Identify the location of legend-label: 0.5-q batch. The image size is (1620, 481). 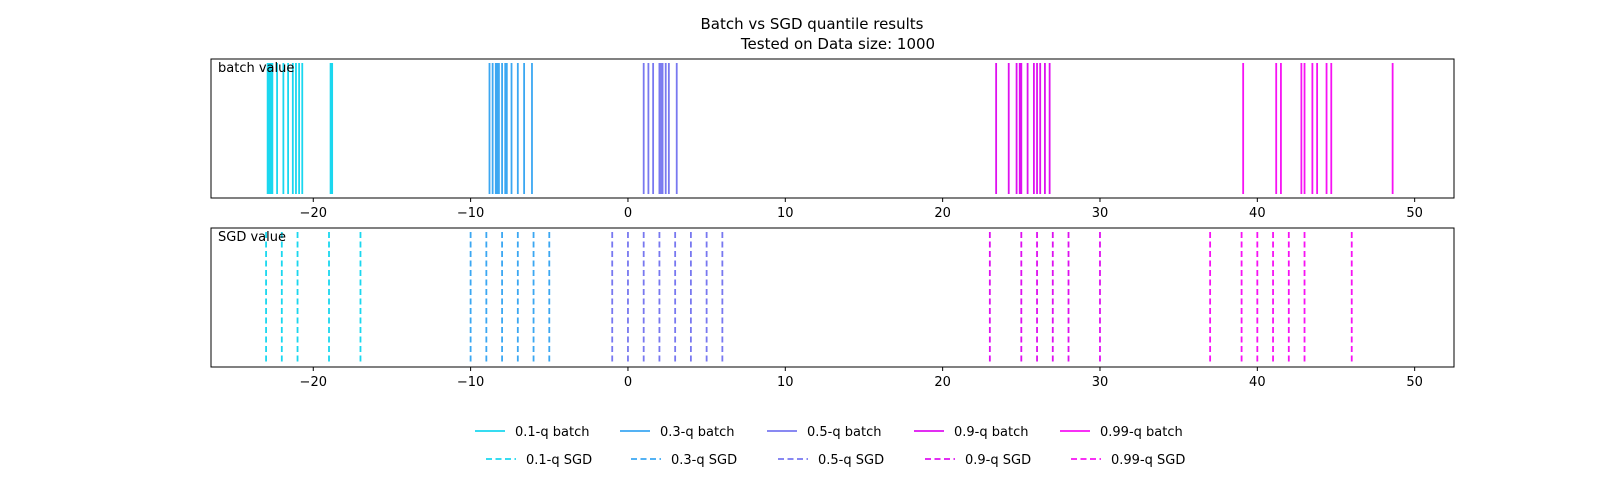
(844, 432).